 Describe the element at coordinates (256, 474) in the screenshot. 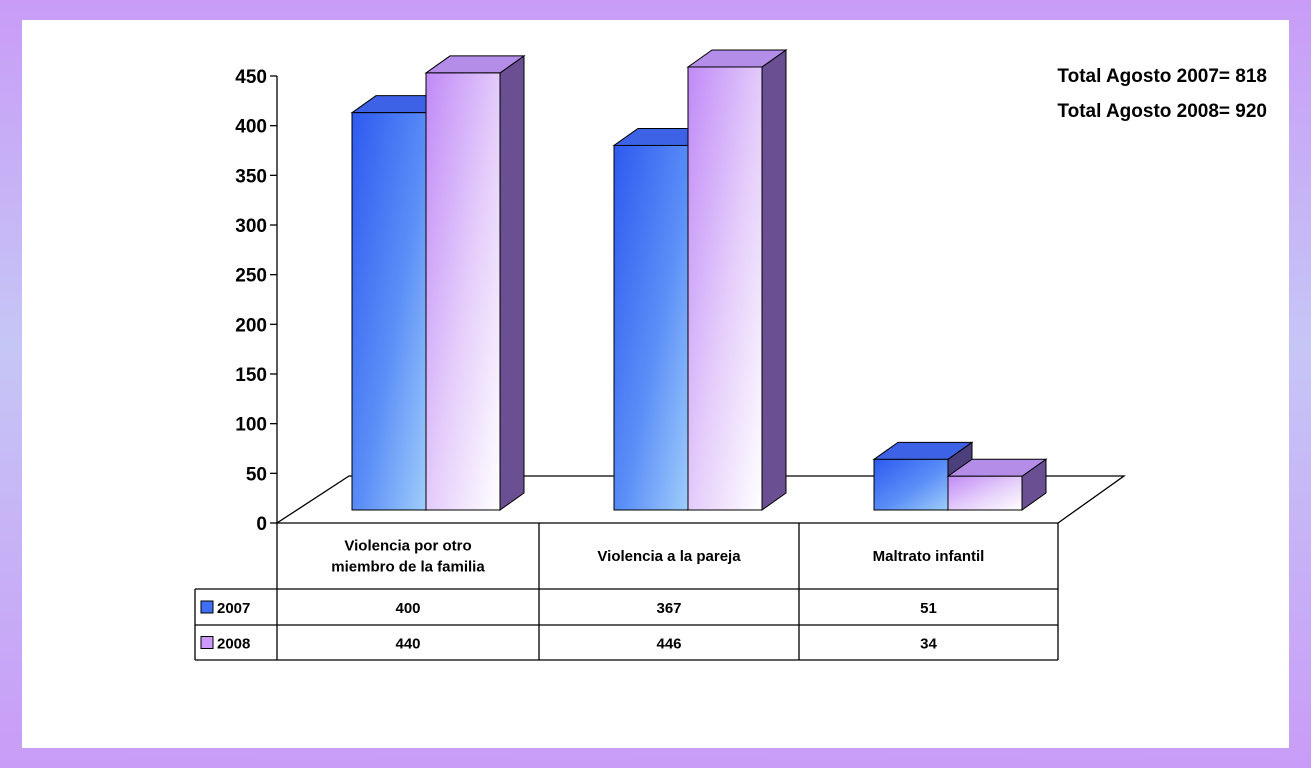

I see `y-tick-label: 50` at that location.